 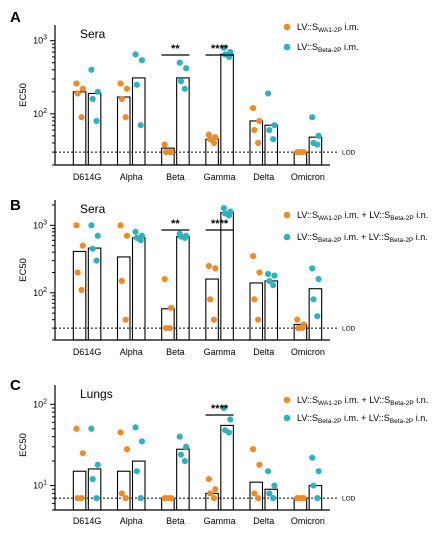 I want to click on x-tick-label: Beta, so click(x=175, y=352).